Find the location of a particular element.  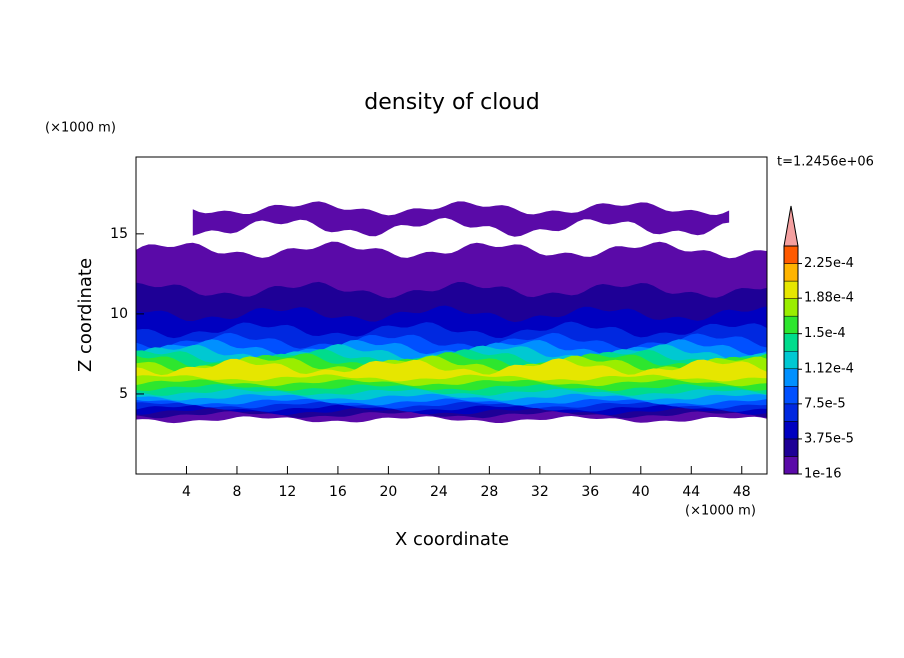

colorbar-label: 1.12e-4 is located at coordinates (829, 369).